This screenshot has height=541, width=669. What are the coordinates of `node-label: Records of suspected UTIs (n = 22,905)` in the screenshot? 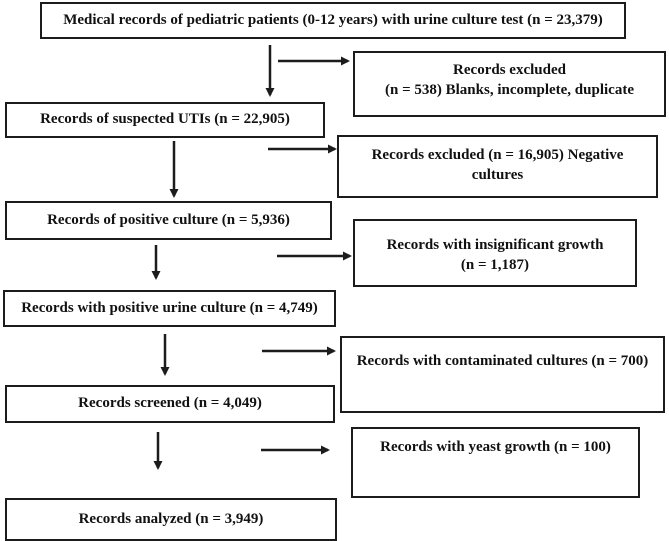 It's located at (165, 119).